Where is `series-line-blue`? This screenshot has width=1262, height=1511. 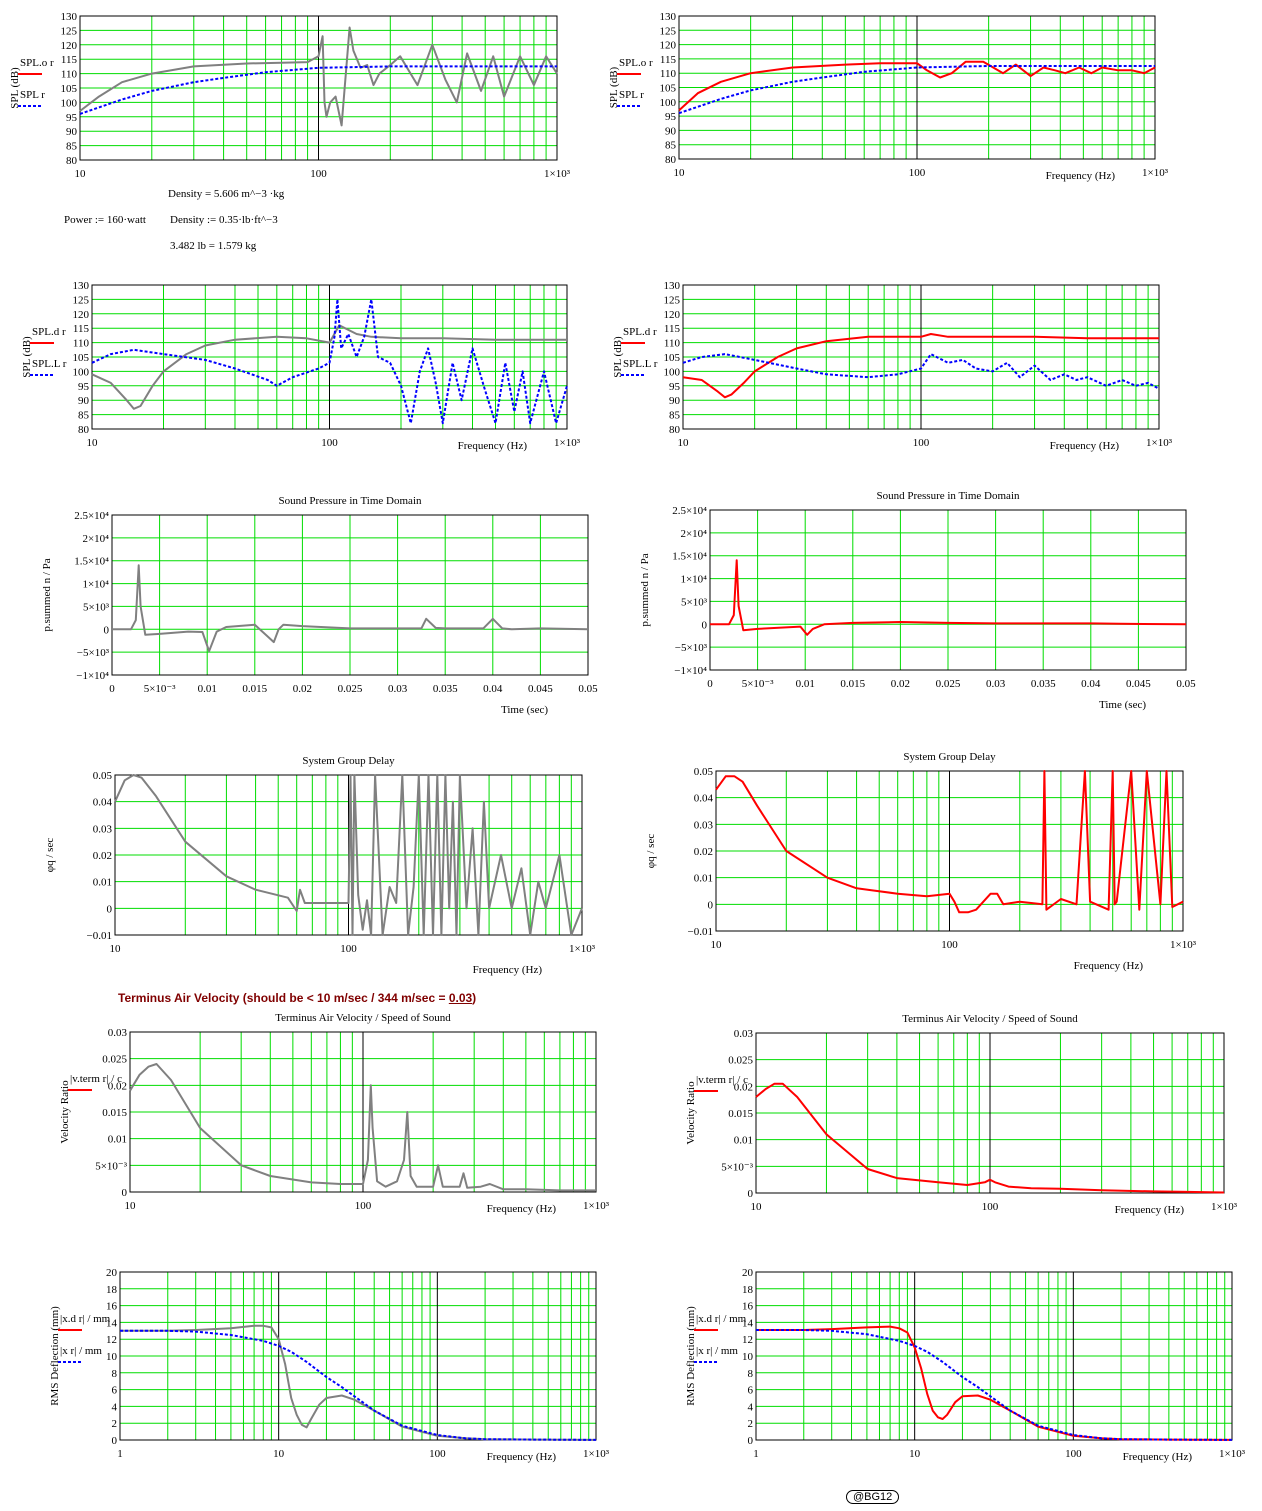 series-line-blue is located at coordinates (994, 1385).